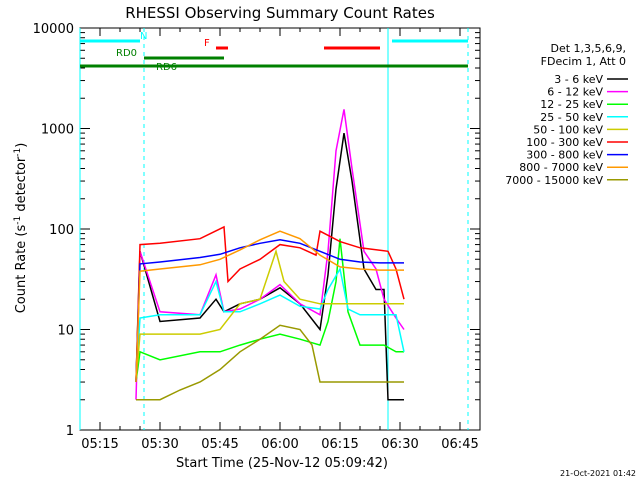 The image size is (640, 480). I want to click on y-axis-label-part-1: Count Rate (s, so click(21, 269).